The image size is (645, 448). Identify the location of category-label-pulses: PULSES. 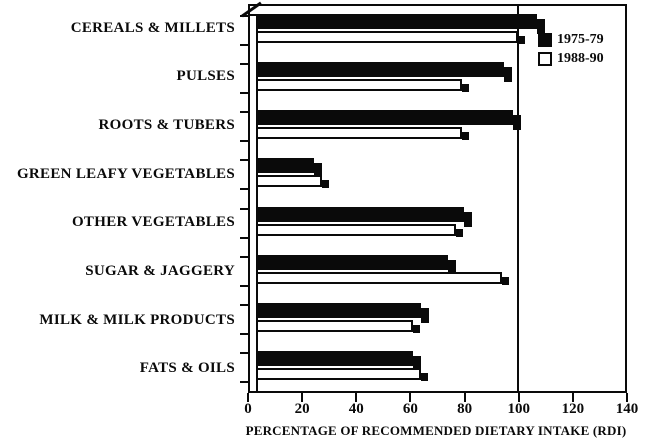
(205, 76).